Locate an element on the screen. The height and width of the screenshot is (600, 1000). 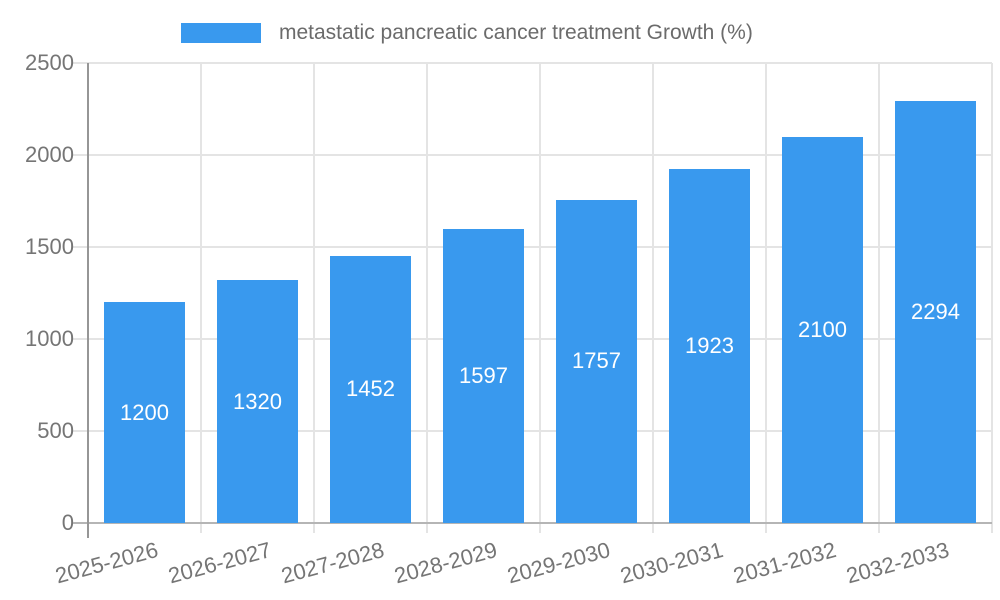
x-tick-label: 2029-2030 is located at coordinates (558, 563).